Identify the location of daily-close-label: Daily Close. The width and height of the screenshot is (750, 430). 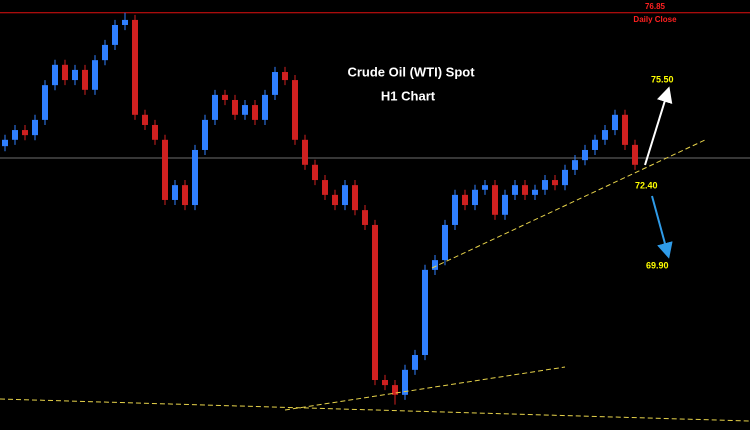
(655, 19).